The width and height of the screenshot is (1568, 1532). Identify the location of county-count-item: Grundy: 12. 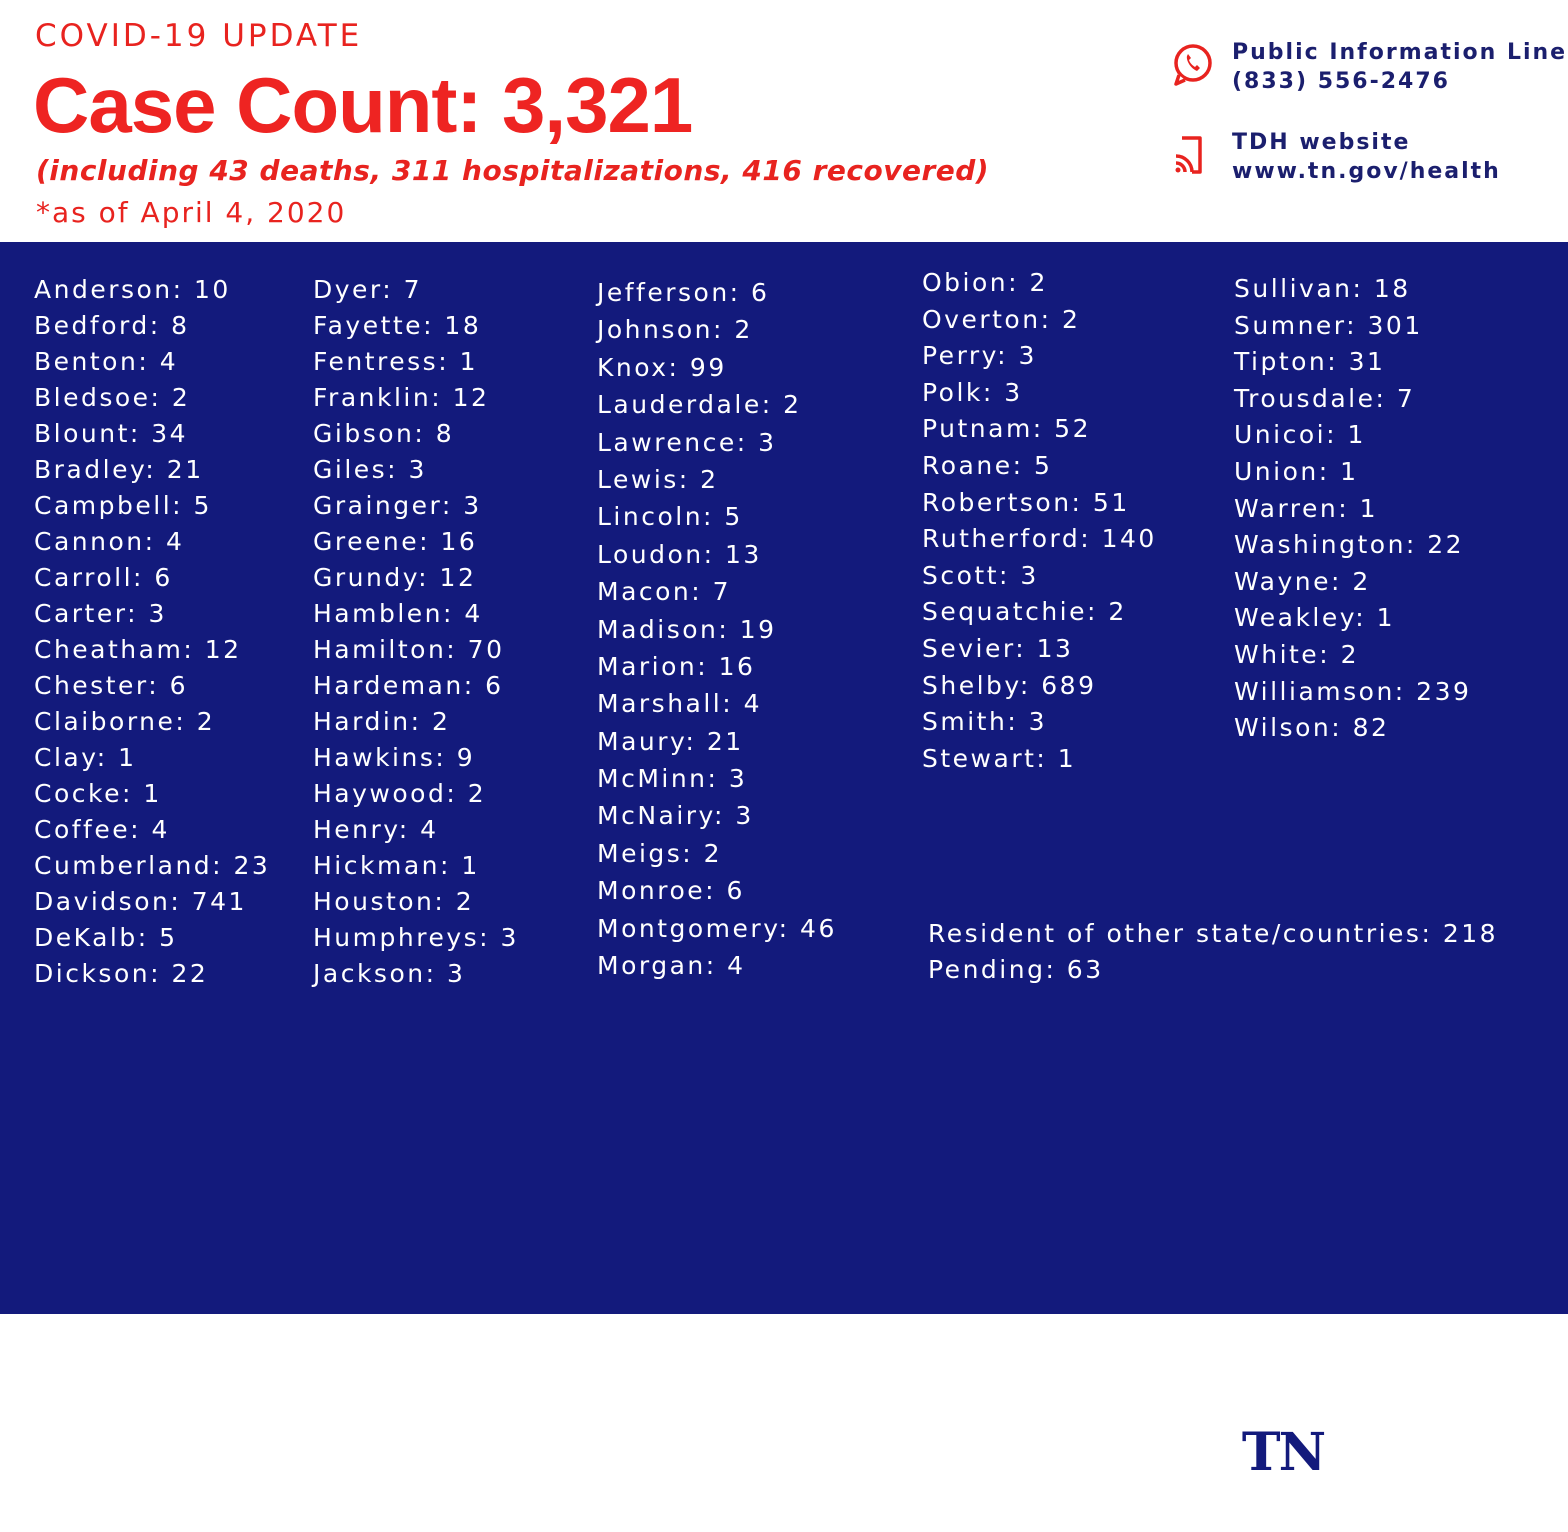
(395, 577).